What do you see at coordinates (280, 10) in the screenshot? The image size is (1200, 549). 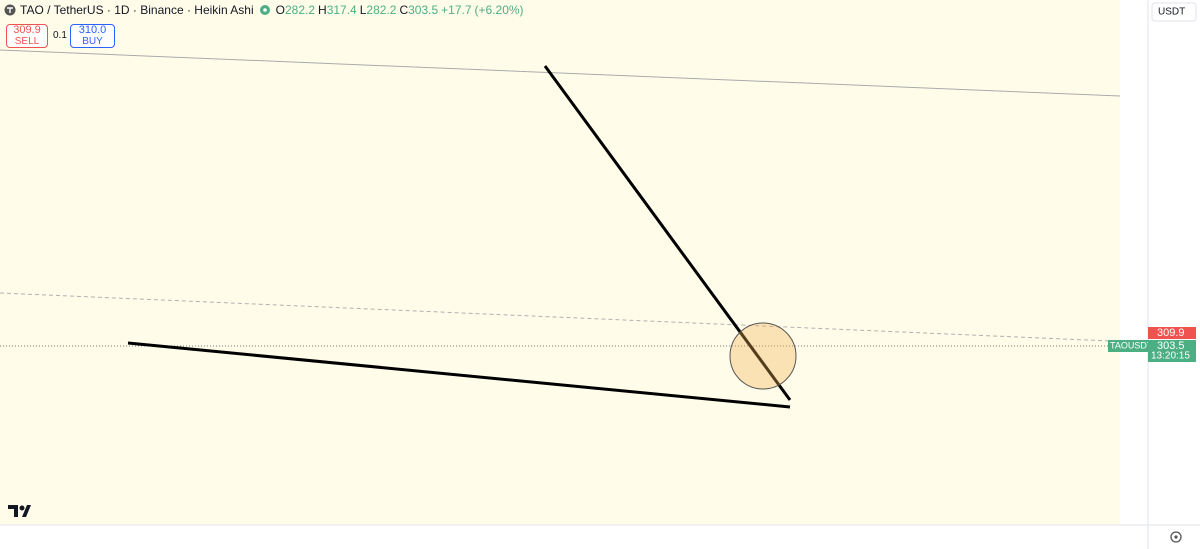 I see `ohlc-key: O` at bounding box center [280, 10].